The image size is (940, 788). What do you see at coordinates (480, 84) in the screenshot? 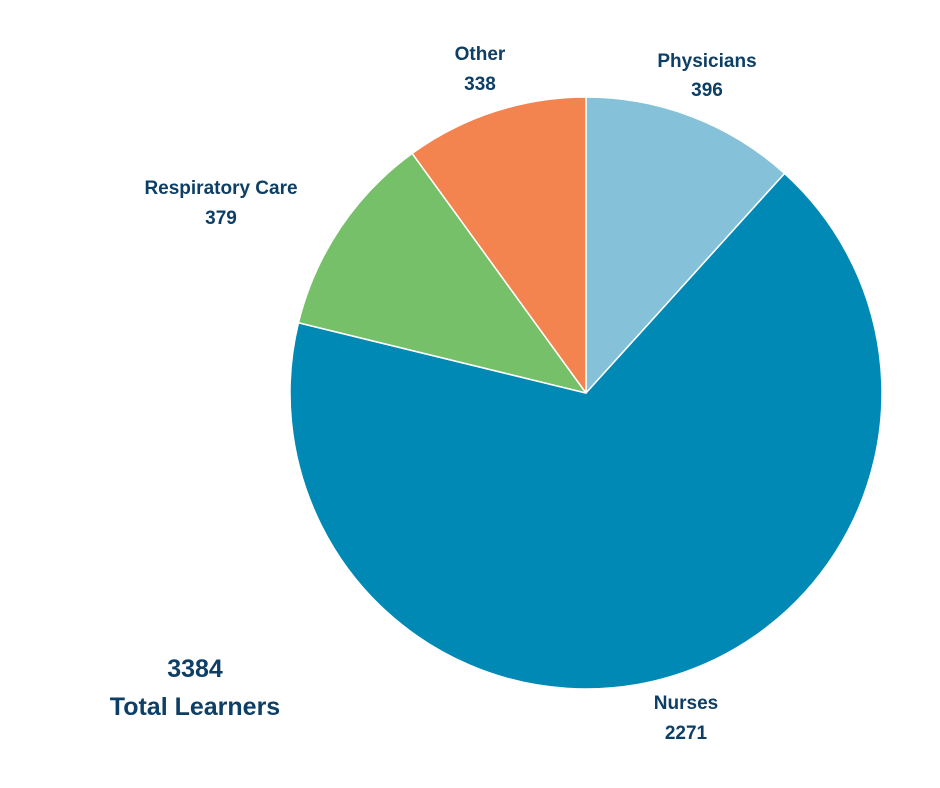
I see `slice-value-other: 338` at bounding box center [480, 84].